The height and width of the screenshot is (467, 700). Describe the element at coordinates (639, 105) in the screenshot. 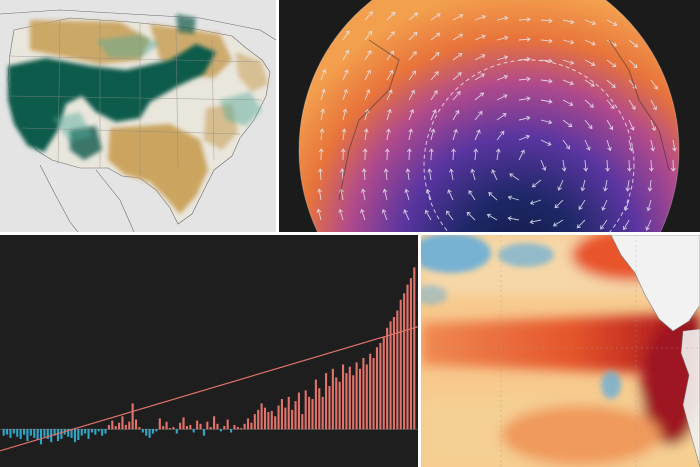

I see `coastline-east` at that location.